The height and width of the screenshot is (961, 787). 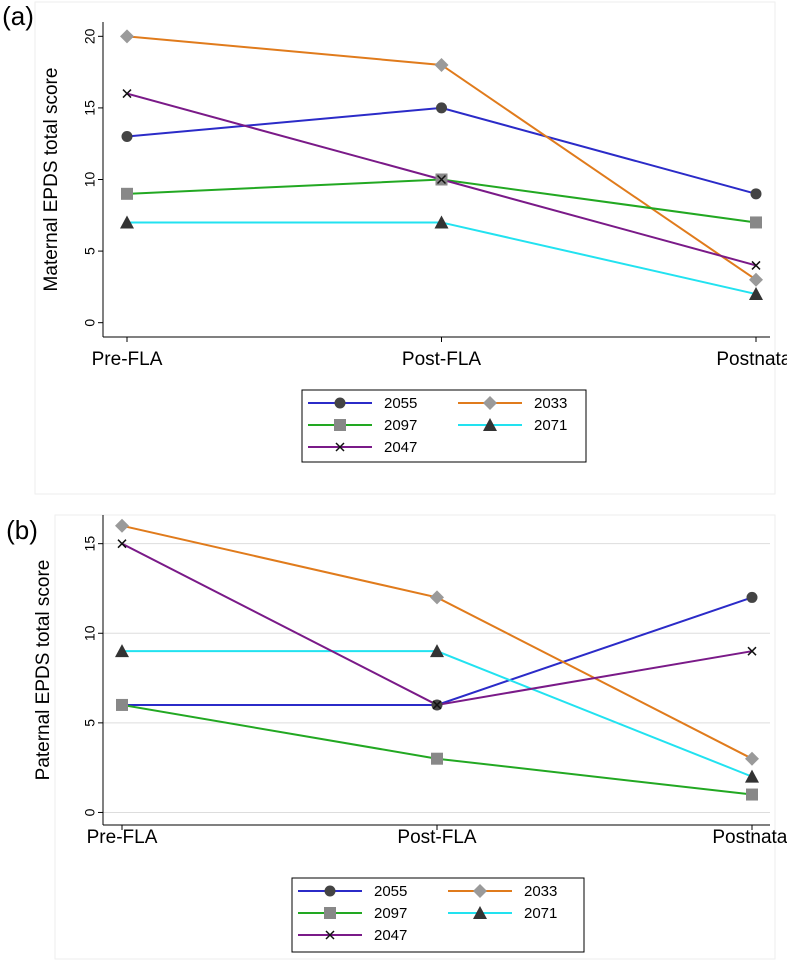 I want to click on panel-label: (b), so click(x=22, y=530).